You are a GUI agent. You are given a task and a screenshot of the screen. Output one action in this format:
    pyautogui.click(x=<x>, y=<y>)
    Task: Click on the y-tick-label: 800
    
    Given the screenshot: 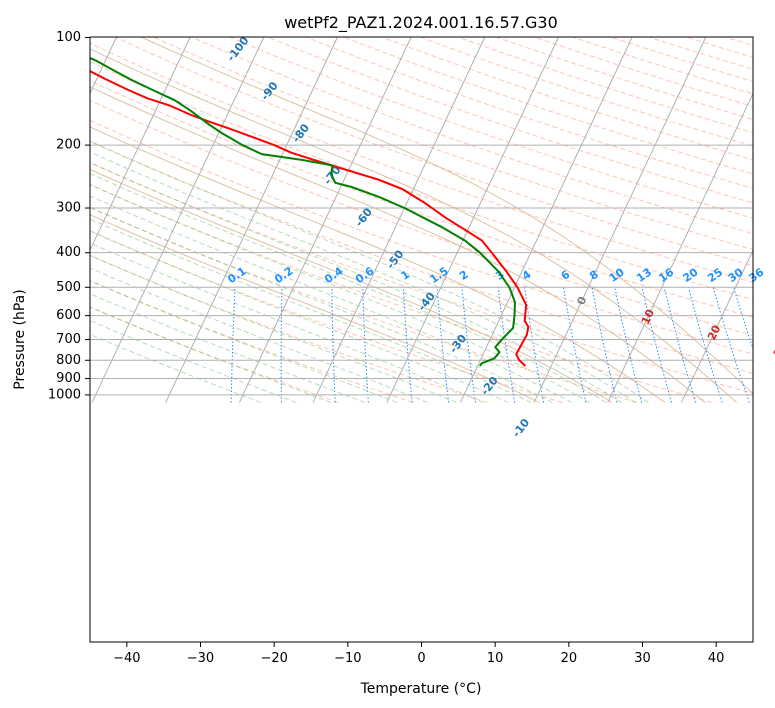 What is the action you would take?
    pyautogui.click(x=68, y=360)
    